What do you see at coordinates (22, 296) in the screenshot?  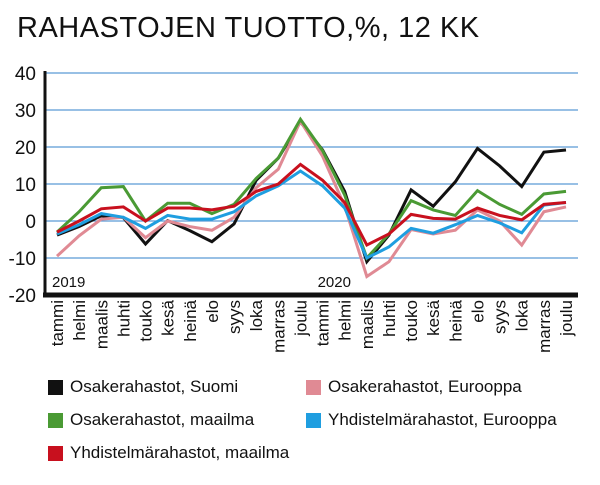 I see `y-tick-label: -20` at bounding box center [22, 296].